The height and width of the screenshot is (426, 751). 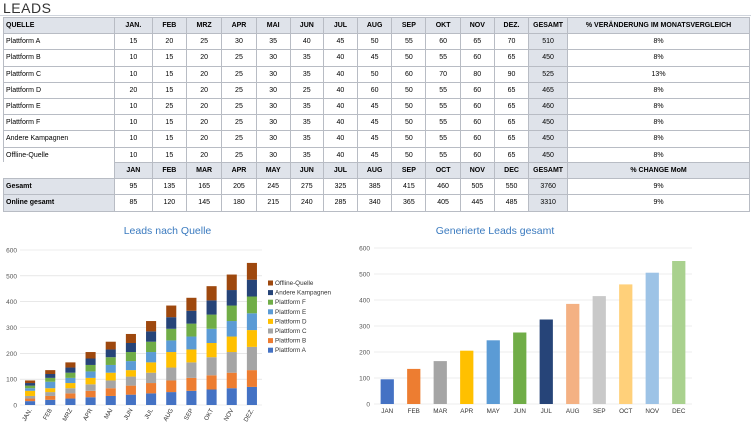 What do you see at coordinates (658, 74) in the screenshot?
I see `row-change: 13%` at bounding box center [658, 74].